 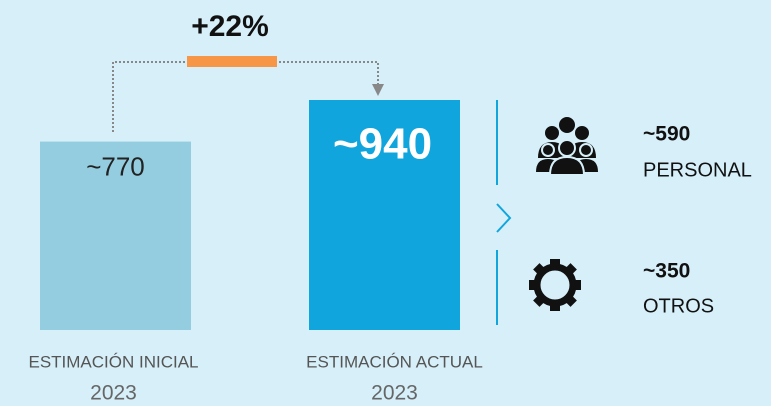 I want to click on chevron, so click(x=504, y=218).